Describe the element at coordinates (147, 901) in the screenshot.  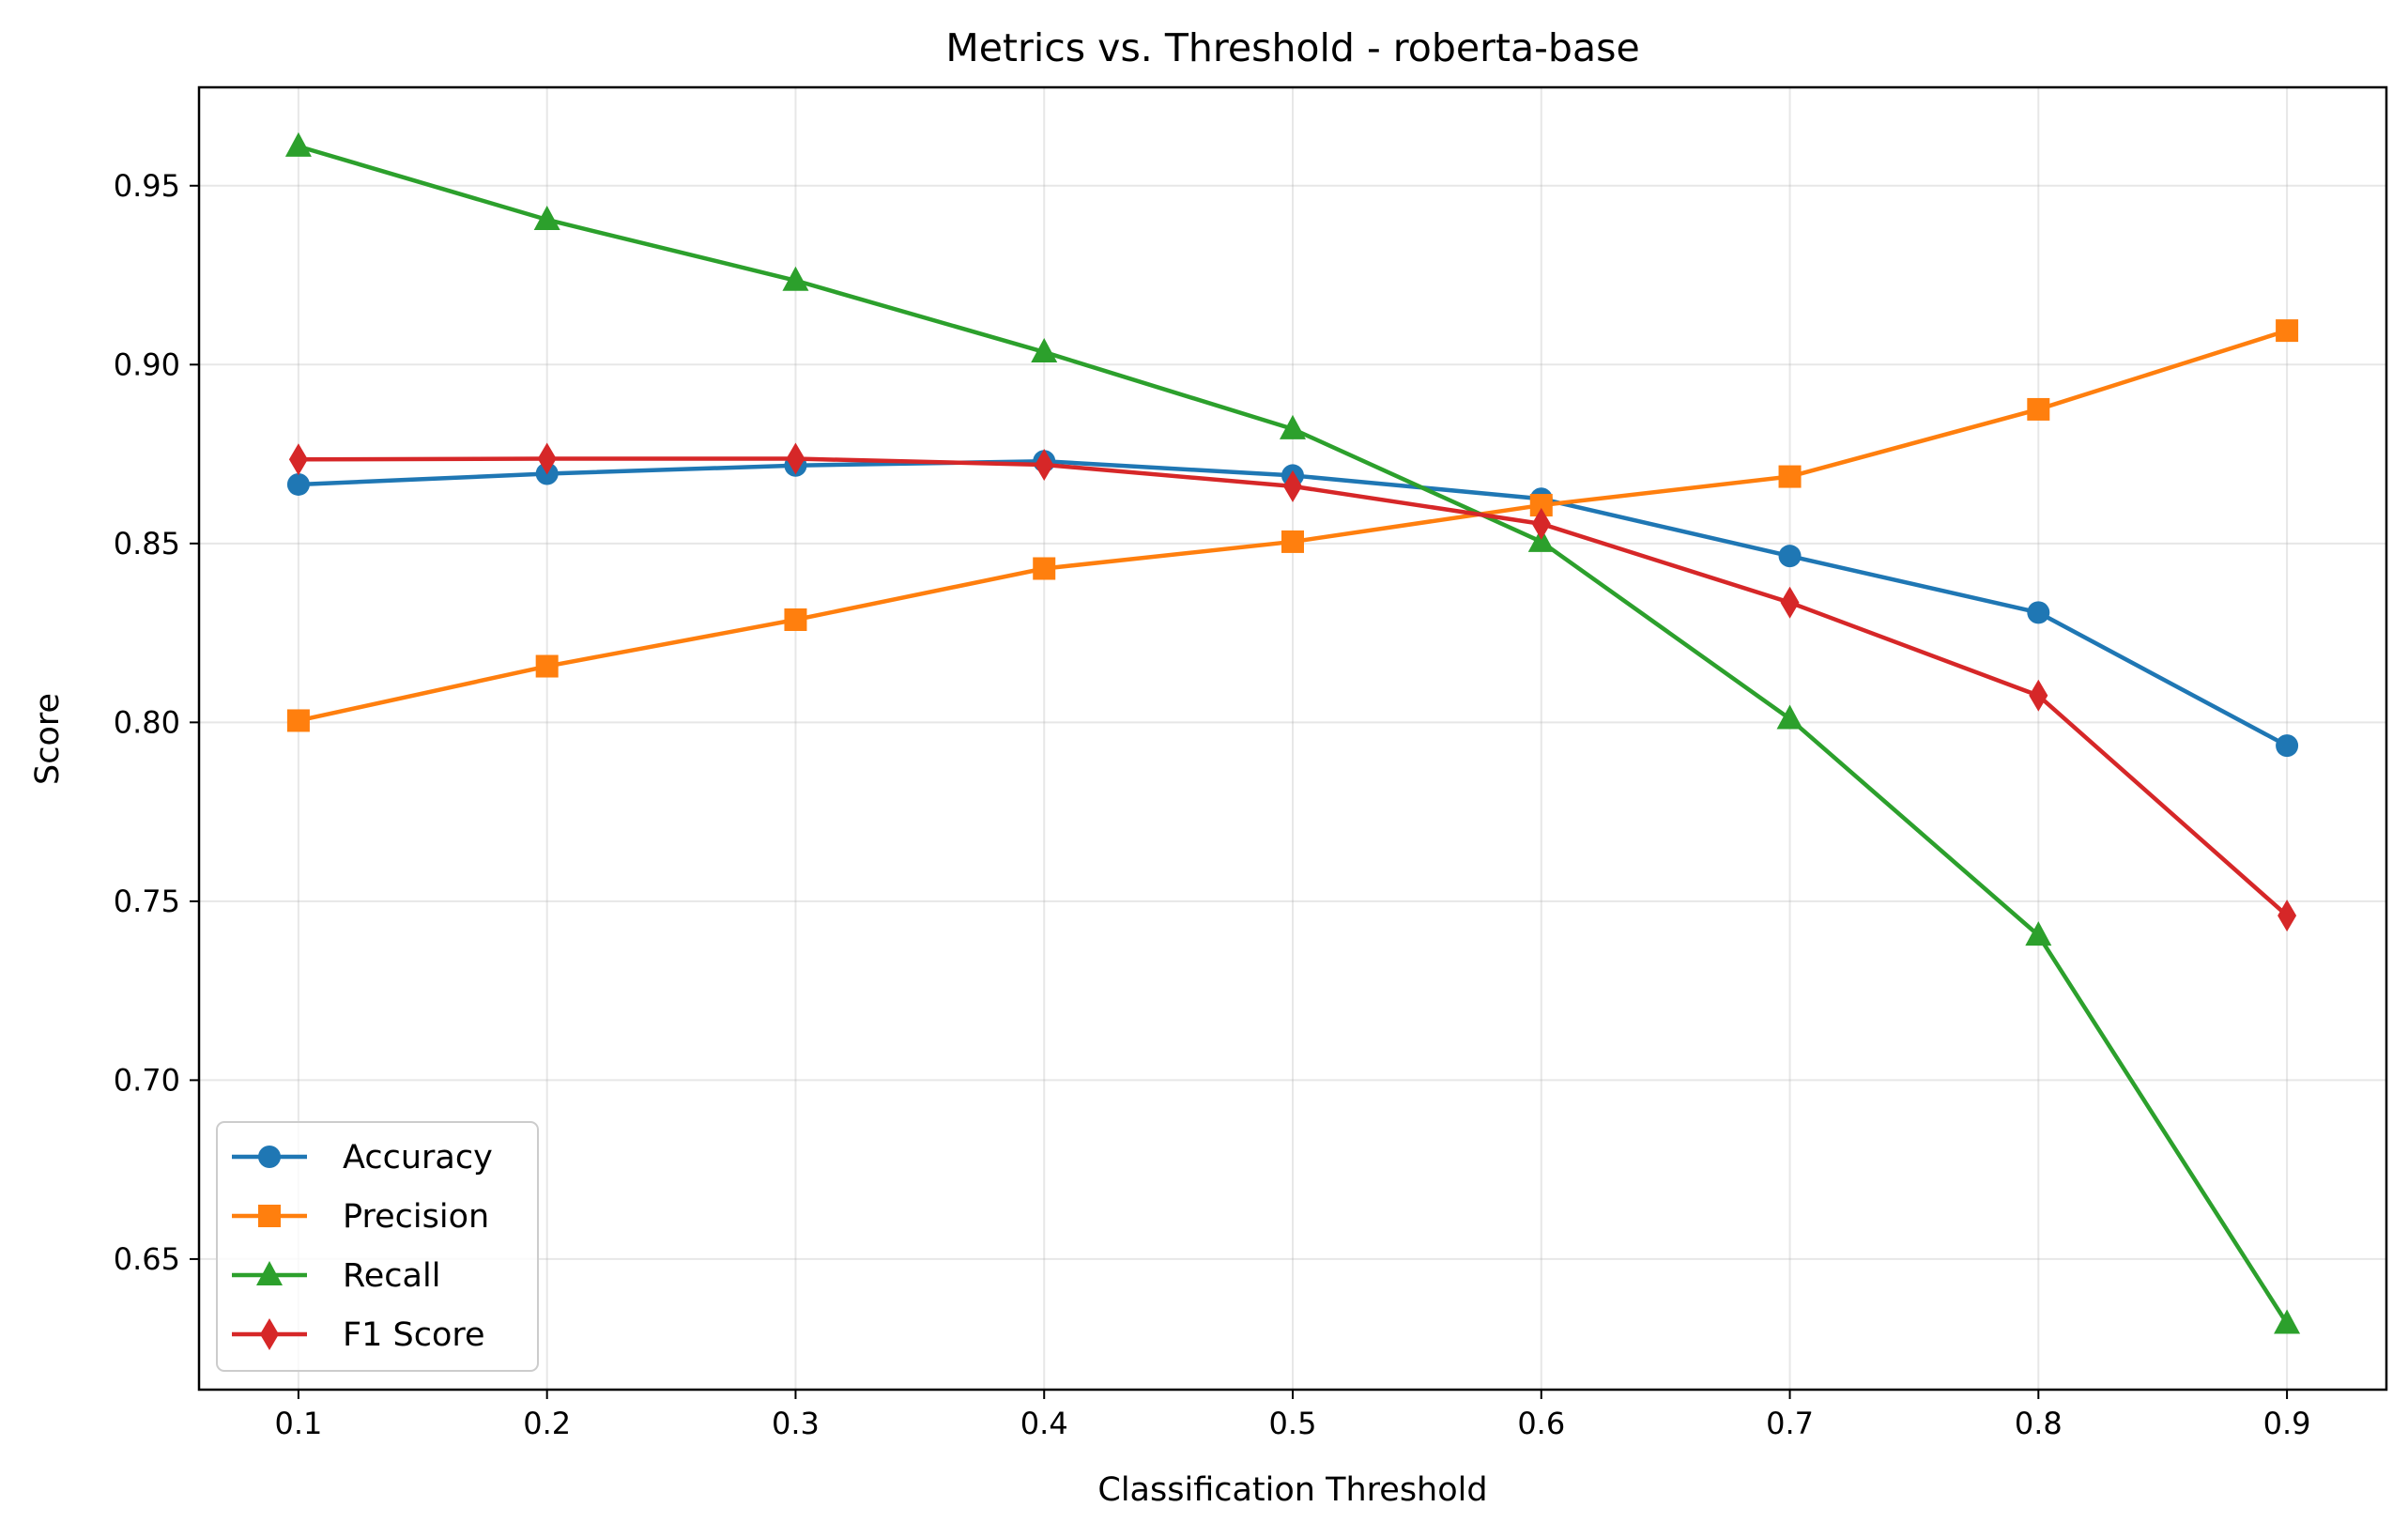
I see `y-tick-label: 0.75` at that location.